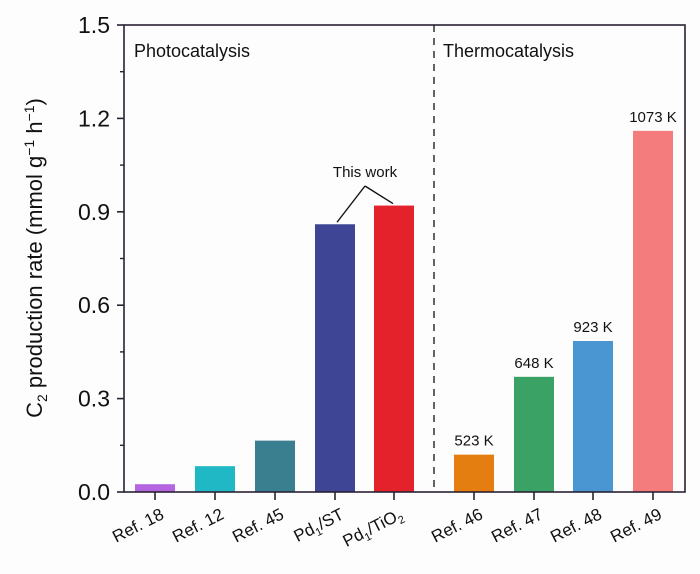 The image size is (700, 574). What do you see at coordinates (373, 529) in the screenshot?
I see `x-tick-label: Pd1/TiO2` at bounding box center [373, 529].